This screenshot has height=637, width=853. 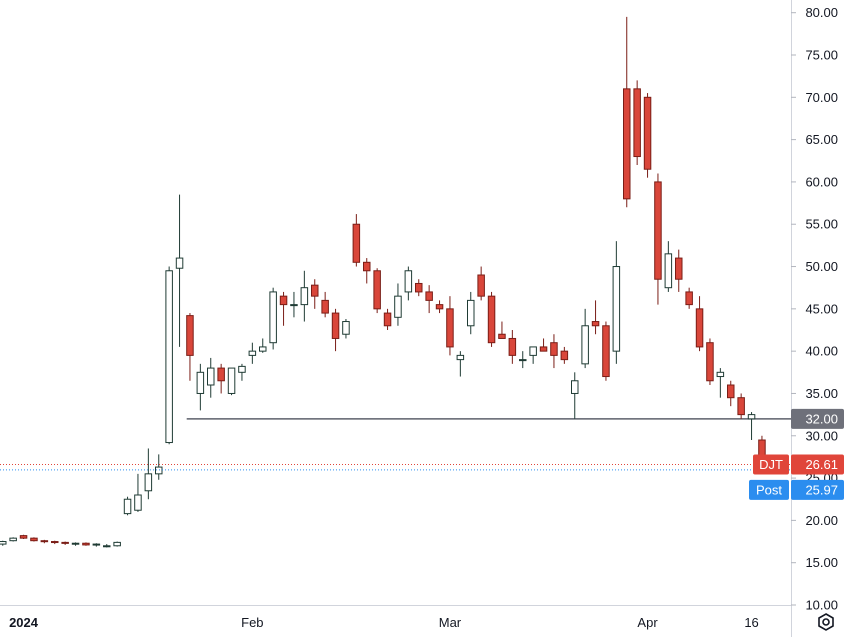 I want to click on last-price-tag-value: 26.61, so click(x=821, y=464).